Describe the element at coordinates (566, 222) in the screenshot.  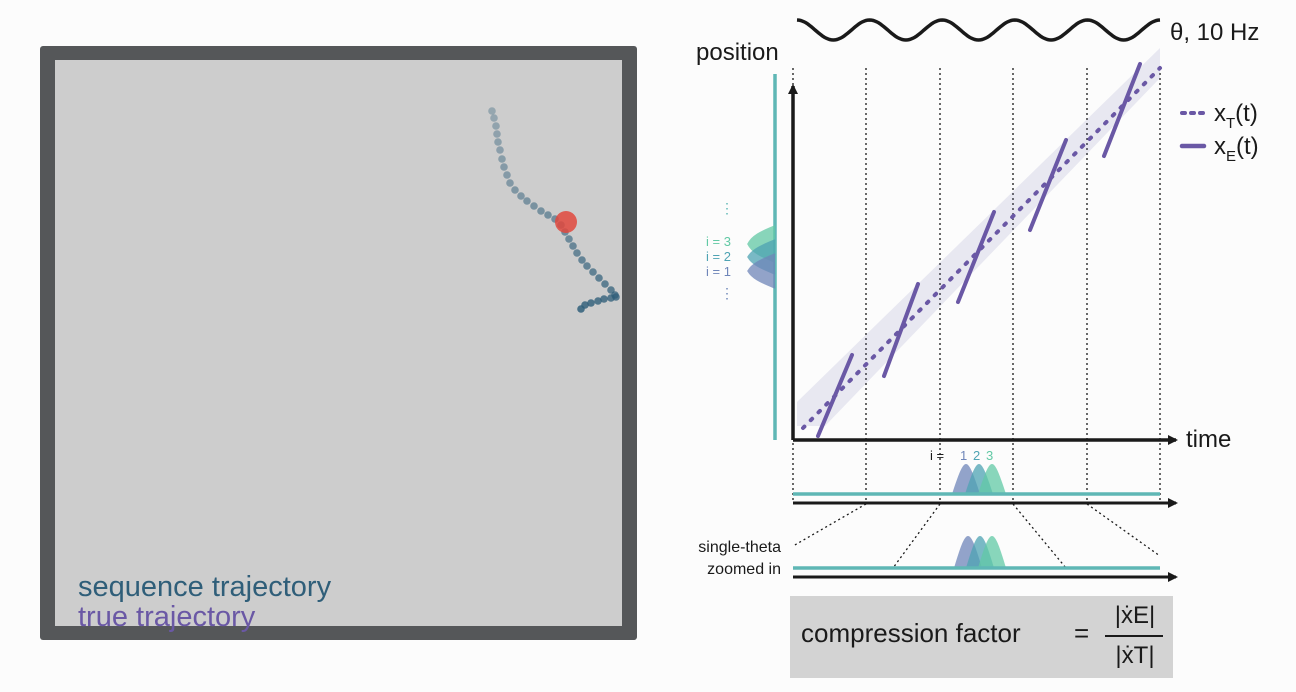
I see `animal-position-marker` at that location.